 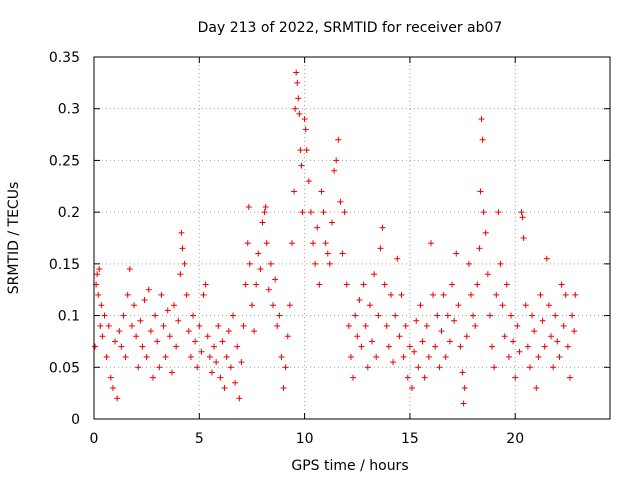 I want to click on x-tick-label: 5, so click(x=199, y=439).